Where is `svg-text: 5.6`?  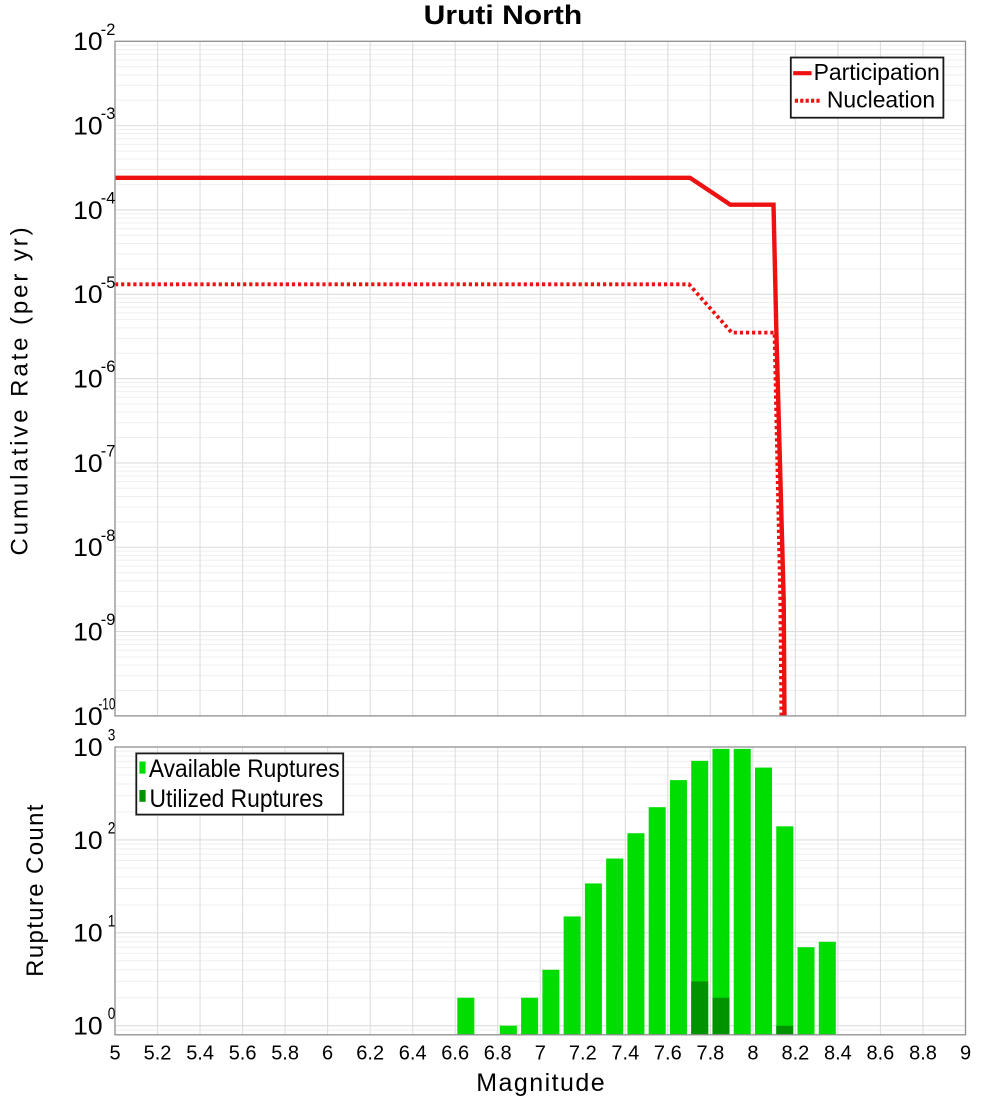 svg-text: 5.6 is located at coordinates (243, 1054).